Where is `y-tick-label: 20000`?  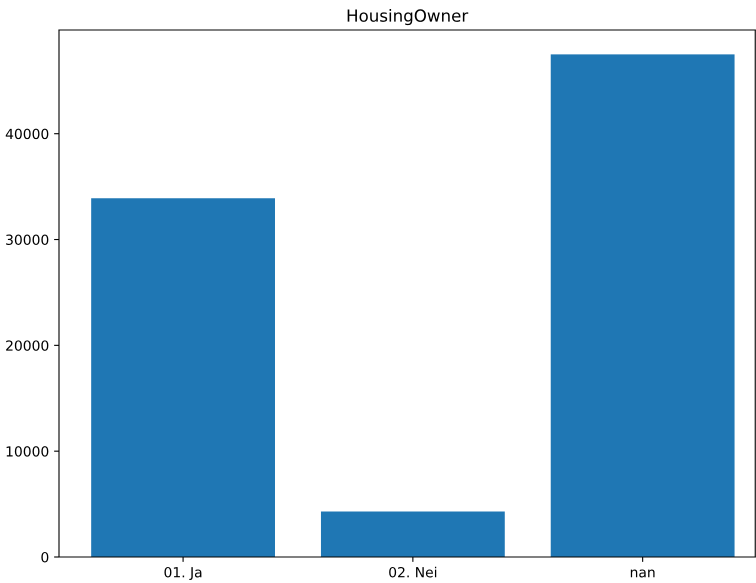
y-tick-label: 20000 is located at coordinates (27, 345).